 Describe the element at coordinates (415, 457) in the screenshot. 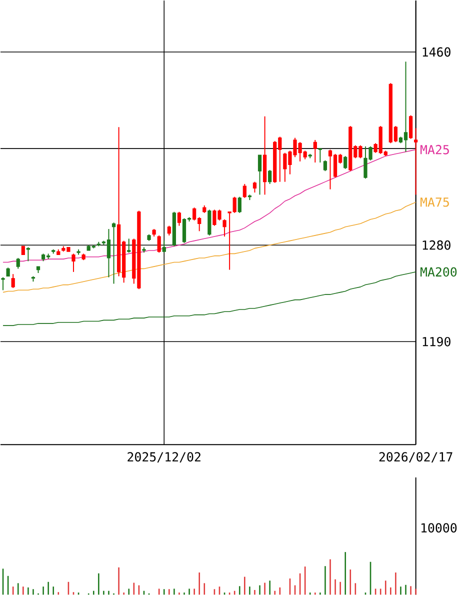

I see `x-tick-label: 2026/02/17` at that location.